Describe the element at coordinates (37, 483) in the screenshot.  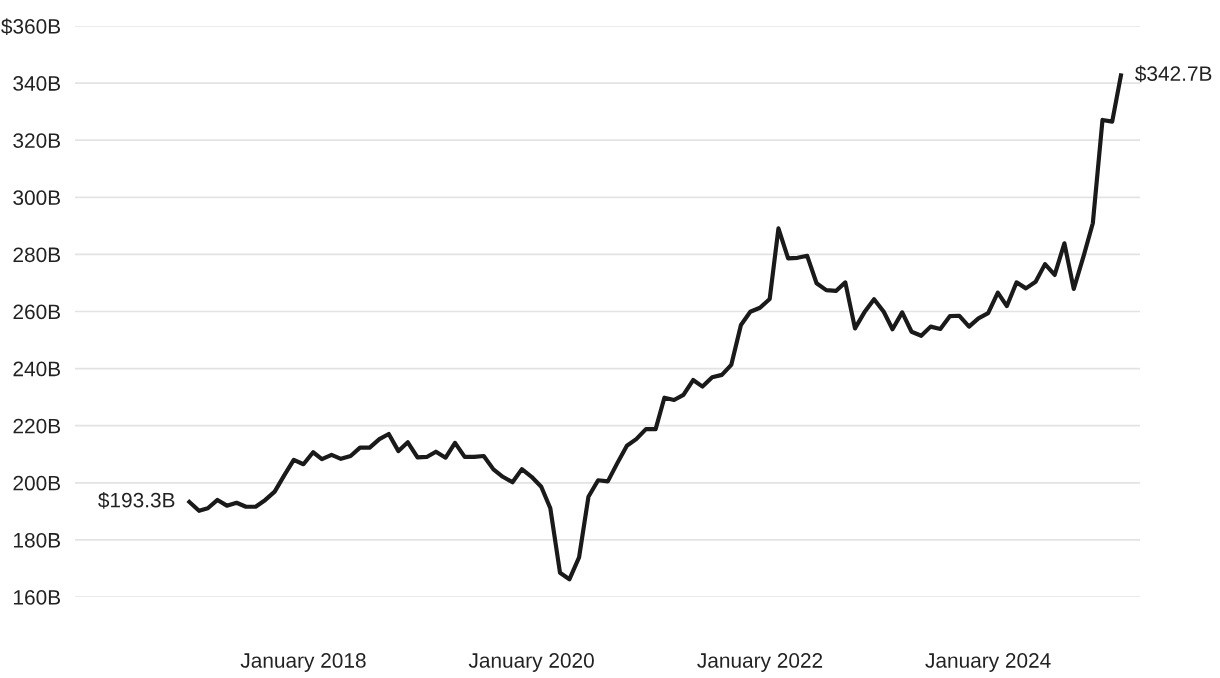
I see `y-tick-label: 200B` at that location.